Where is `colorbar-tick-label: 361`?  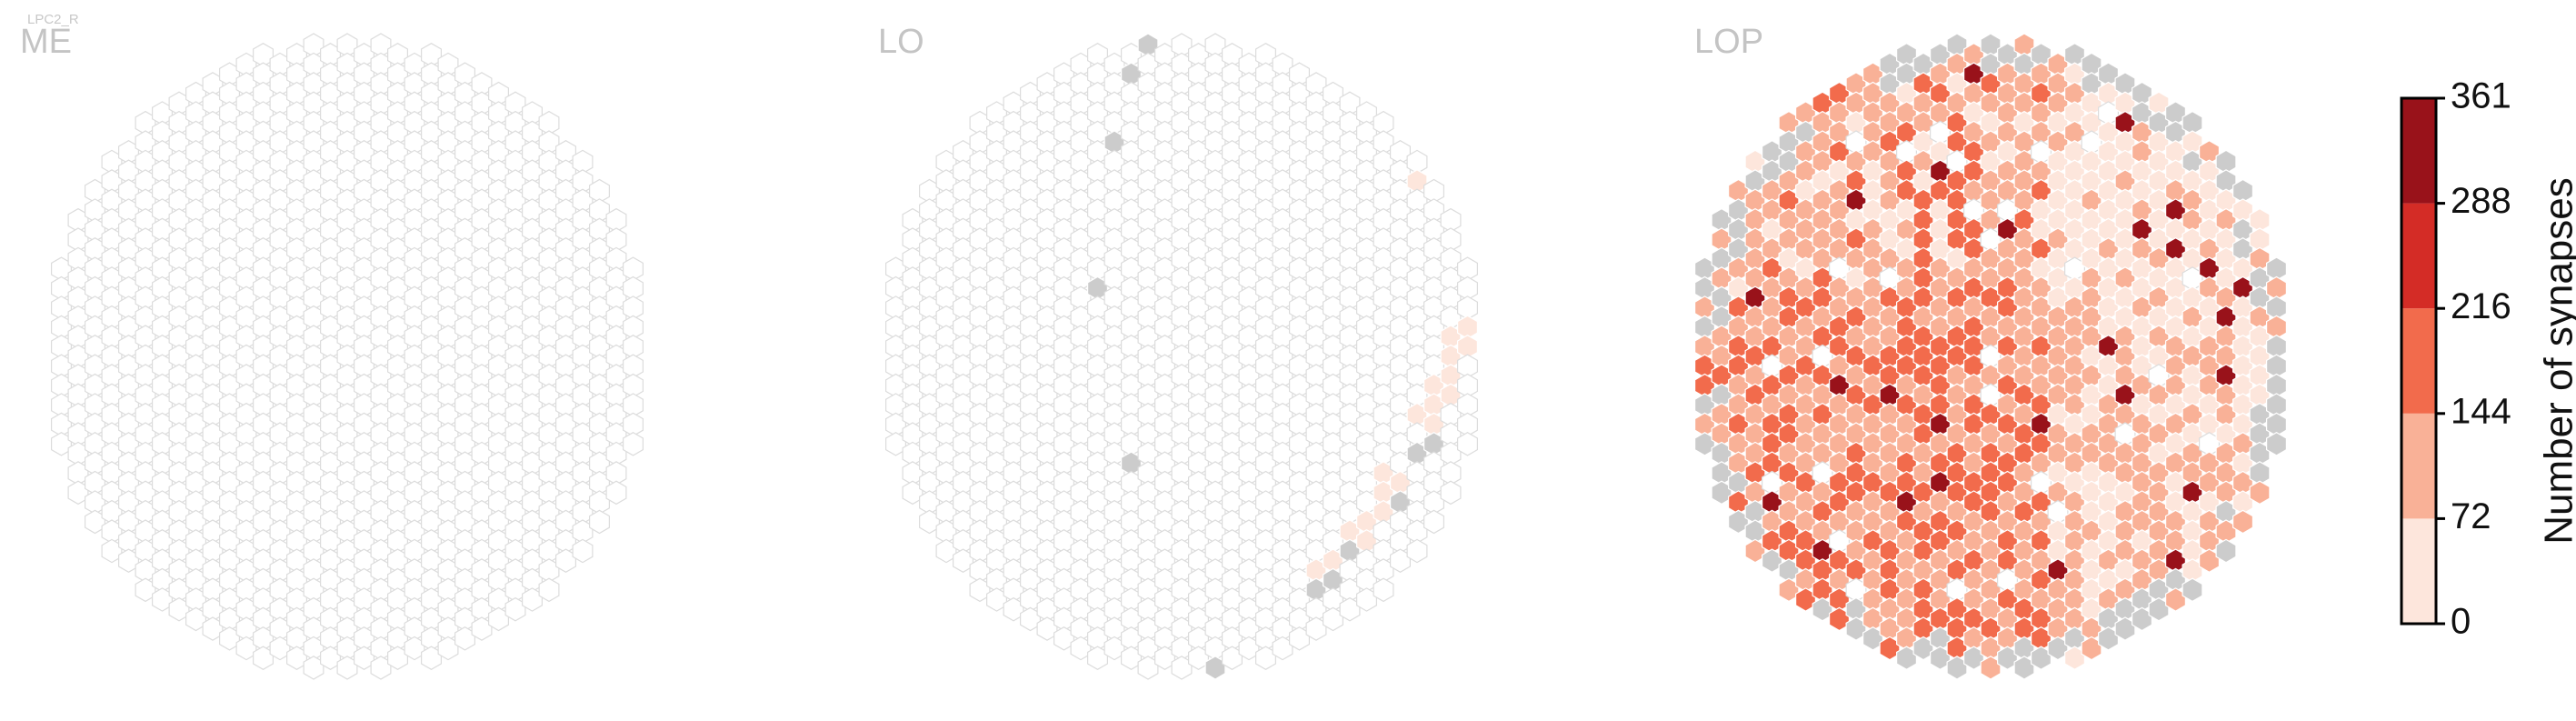
colorbar-tick-label: 361 is located at coordinates (2481, 96).